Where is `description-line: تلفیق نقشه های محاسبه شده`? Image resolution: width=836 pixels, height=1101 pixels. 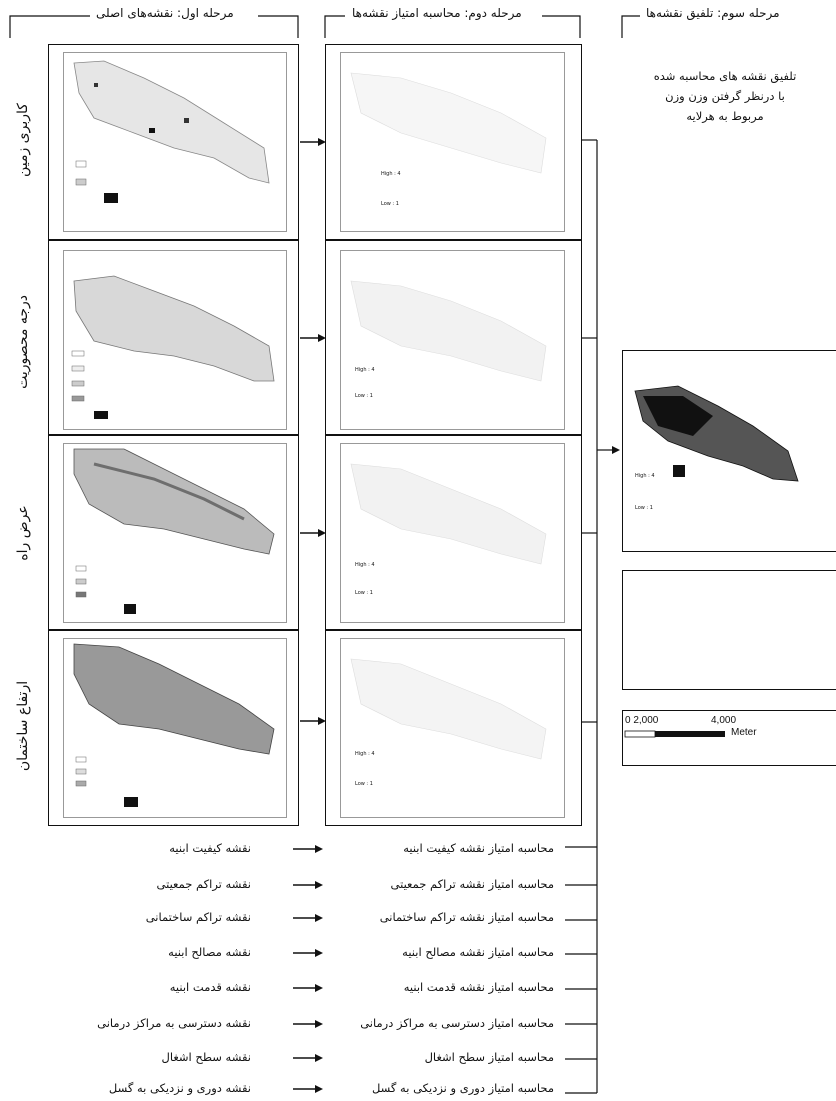
description-line: تلفیق نقشه های محاسبه شده is located at coordinates (725, 76).